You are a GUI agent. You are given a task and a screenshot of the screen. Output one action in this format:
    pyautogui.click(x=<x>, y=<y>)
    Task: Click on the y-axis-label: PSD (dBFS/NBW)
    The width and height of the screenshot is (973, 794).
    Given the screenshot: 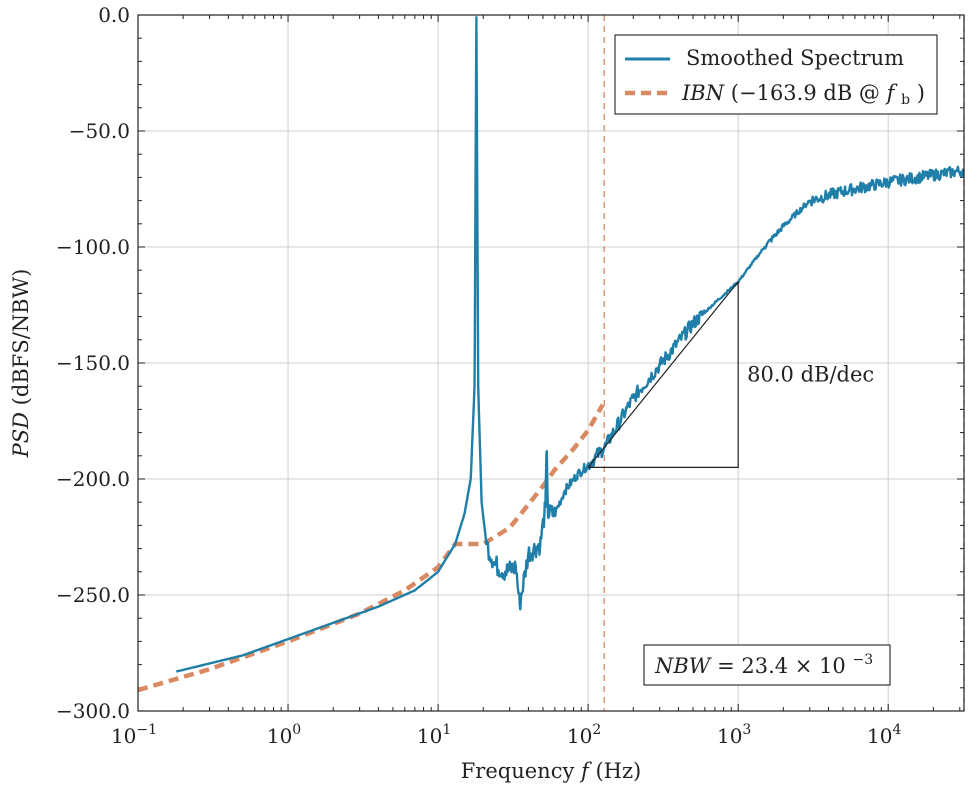 What is the action you would take?
    pyautogui.click(x=21, y=364)
    